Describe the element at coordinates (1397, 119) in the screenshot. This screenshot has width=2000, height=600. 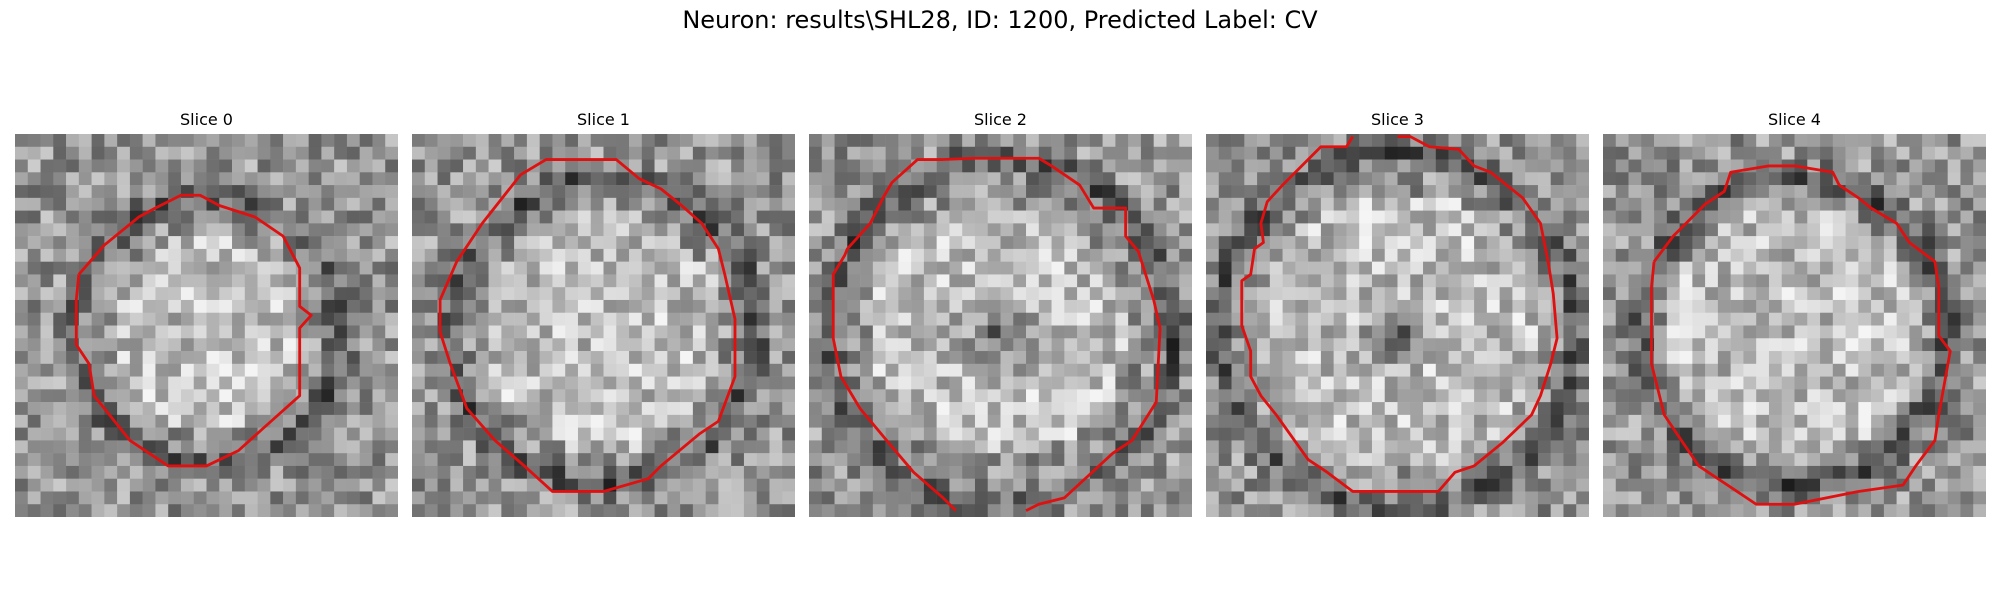
I see `slice-title: Slice 3` at that location.